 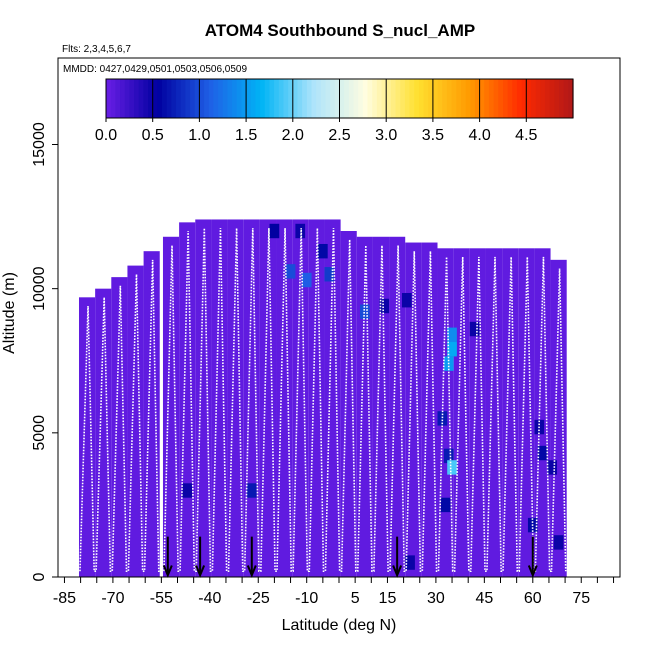 I want to click on x-tick-label: 75, so click(x=581, y=598).